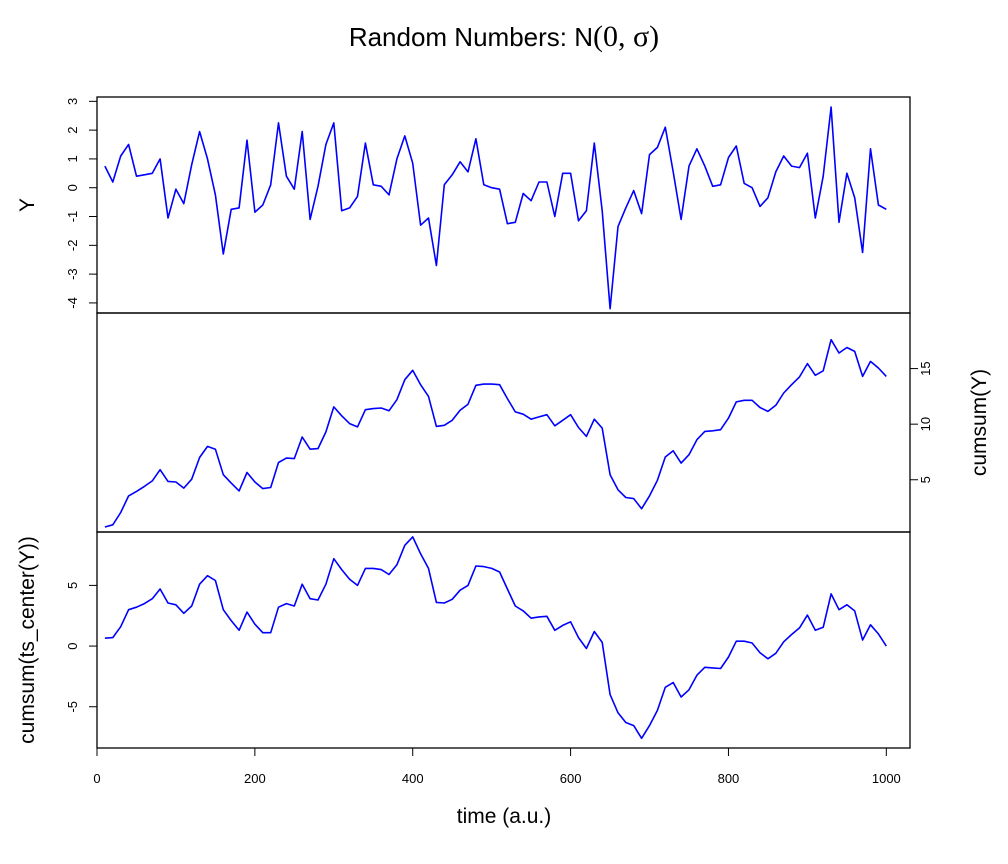  Describe the element at coordinates (27, 205) in the screenshot. I see `y-axis-label: Y` at that location.